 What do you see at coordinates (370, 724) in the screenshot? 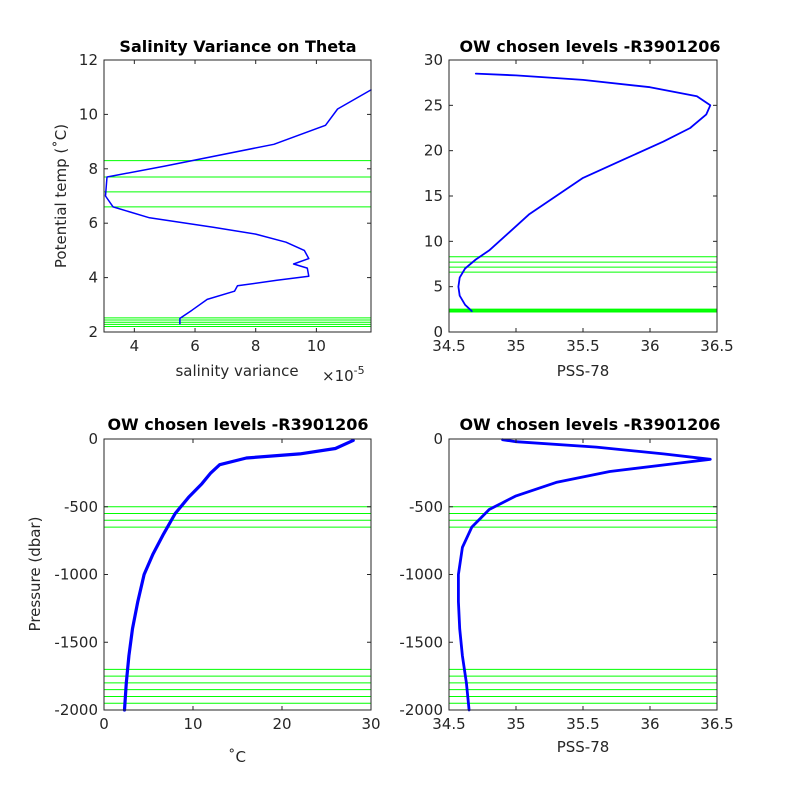
I see `x-tick-label-4: 30` at bounding box center [370, 724].